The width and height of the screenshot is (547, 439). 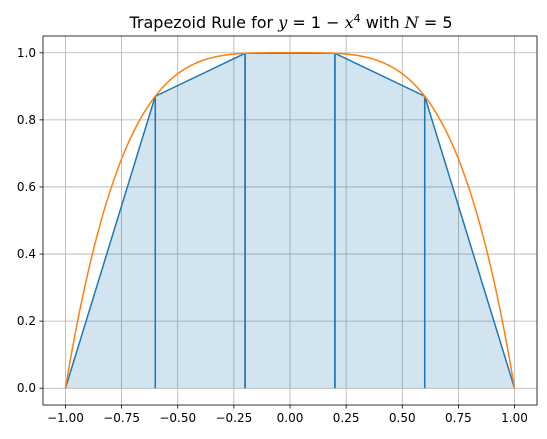 What do you see at coordinates (26, 53) in the screenshot?
I see `y-tick-label: 1.0` at bounding box center [26, 53].